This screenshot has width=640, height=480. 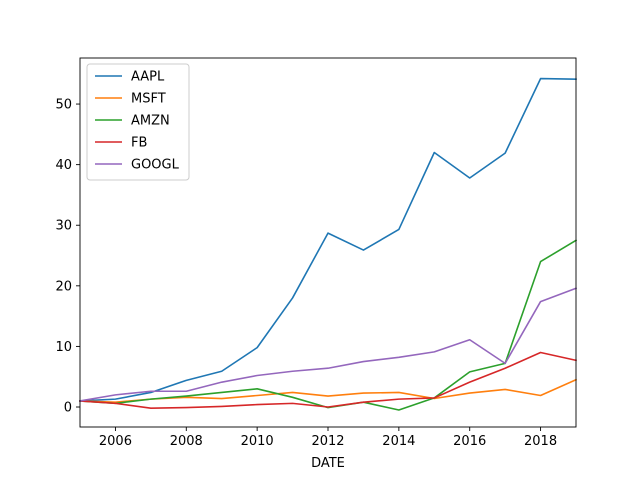 I want to click on legend-label: AAPL, so click(x=148, y=77).